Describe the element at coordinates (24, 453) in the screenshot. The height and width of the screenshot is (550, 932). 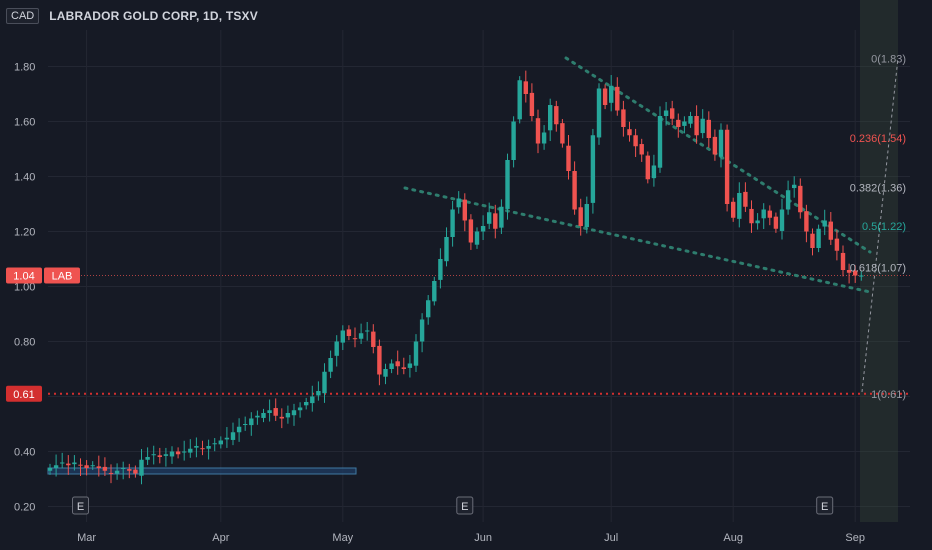
I see `y-tick-label: 0.40` at that location.